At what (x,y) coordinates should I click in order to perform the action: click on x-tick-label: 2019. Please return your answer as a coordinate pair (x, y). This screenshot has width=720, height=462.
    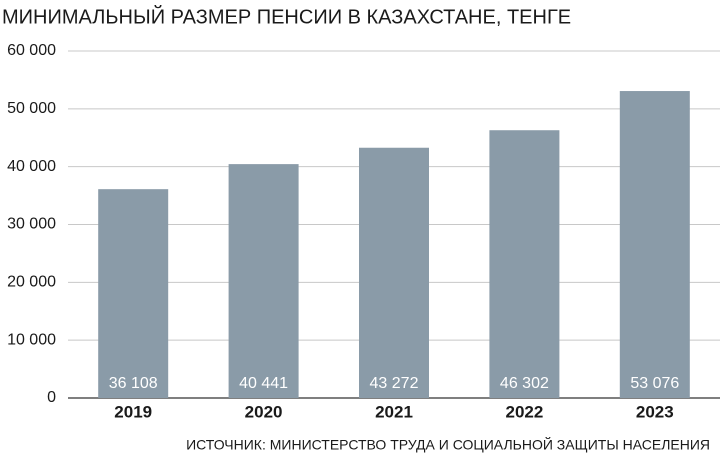
    Looking at the image, I should click on (133, 411).